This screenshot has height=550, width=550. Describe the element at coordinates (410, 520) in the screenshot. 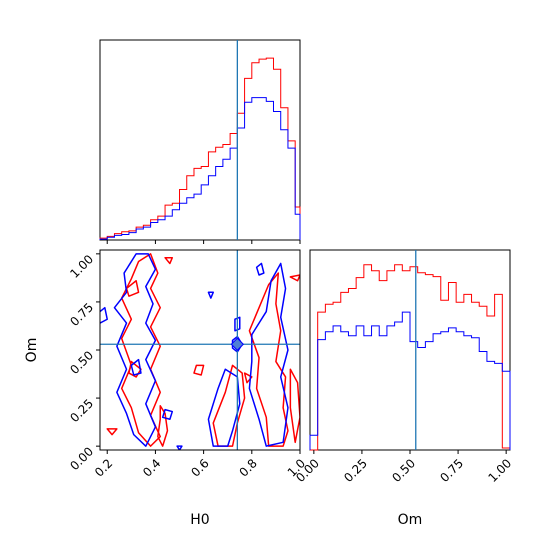

I see `histogram-om-x-axis-label: Om` at that location.